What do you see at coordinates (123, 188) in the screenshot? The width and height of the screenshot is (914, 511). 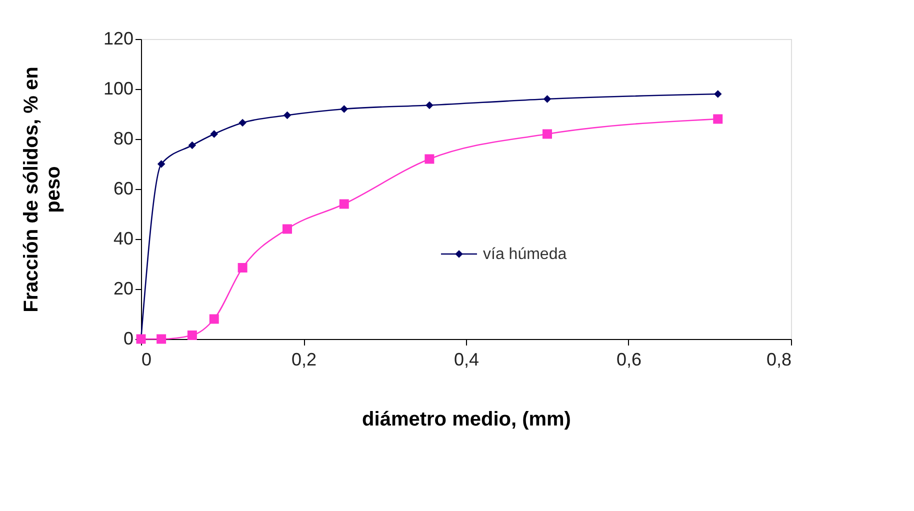 I see `y-tick-label: 60` at bounding box center [123, 188].